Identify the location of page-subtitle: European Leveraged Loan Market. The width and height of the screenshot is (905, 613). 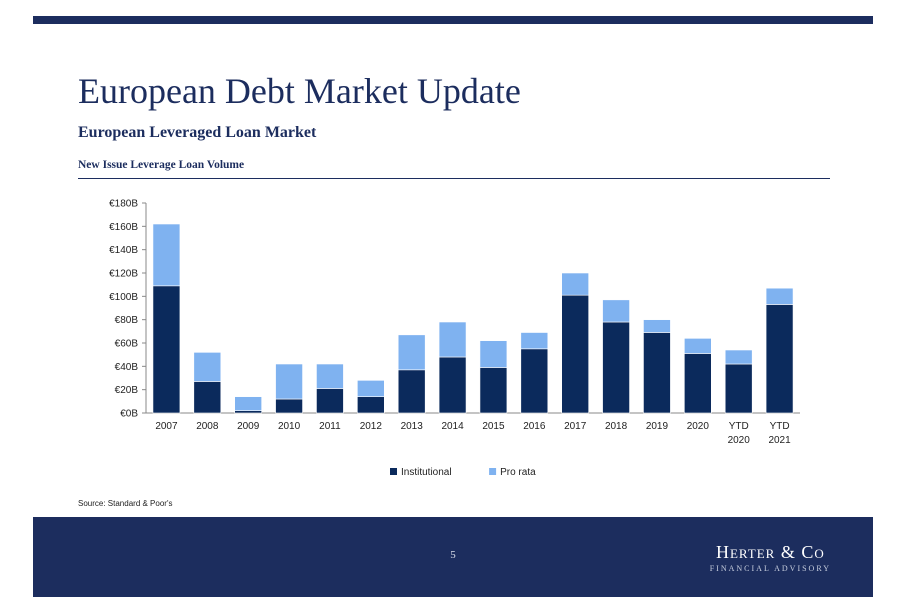
(197, 132).